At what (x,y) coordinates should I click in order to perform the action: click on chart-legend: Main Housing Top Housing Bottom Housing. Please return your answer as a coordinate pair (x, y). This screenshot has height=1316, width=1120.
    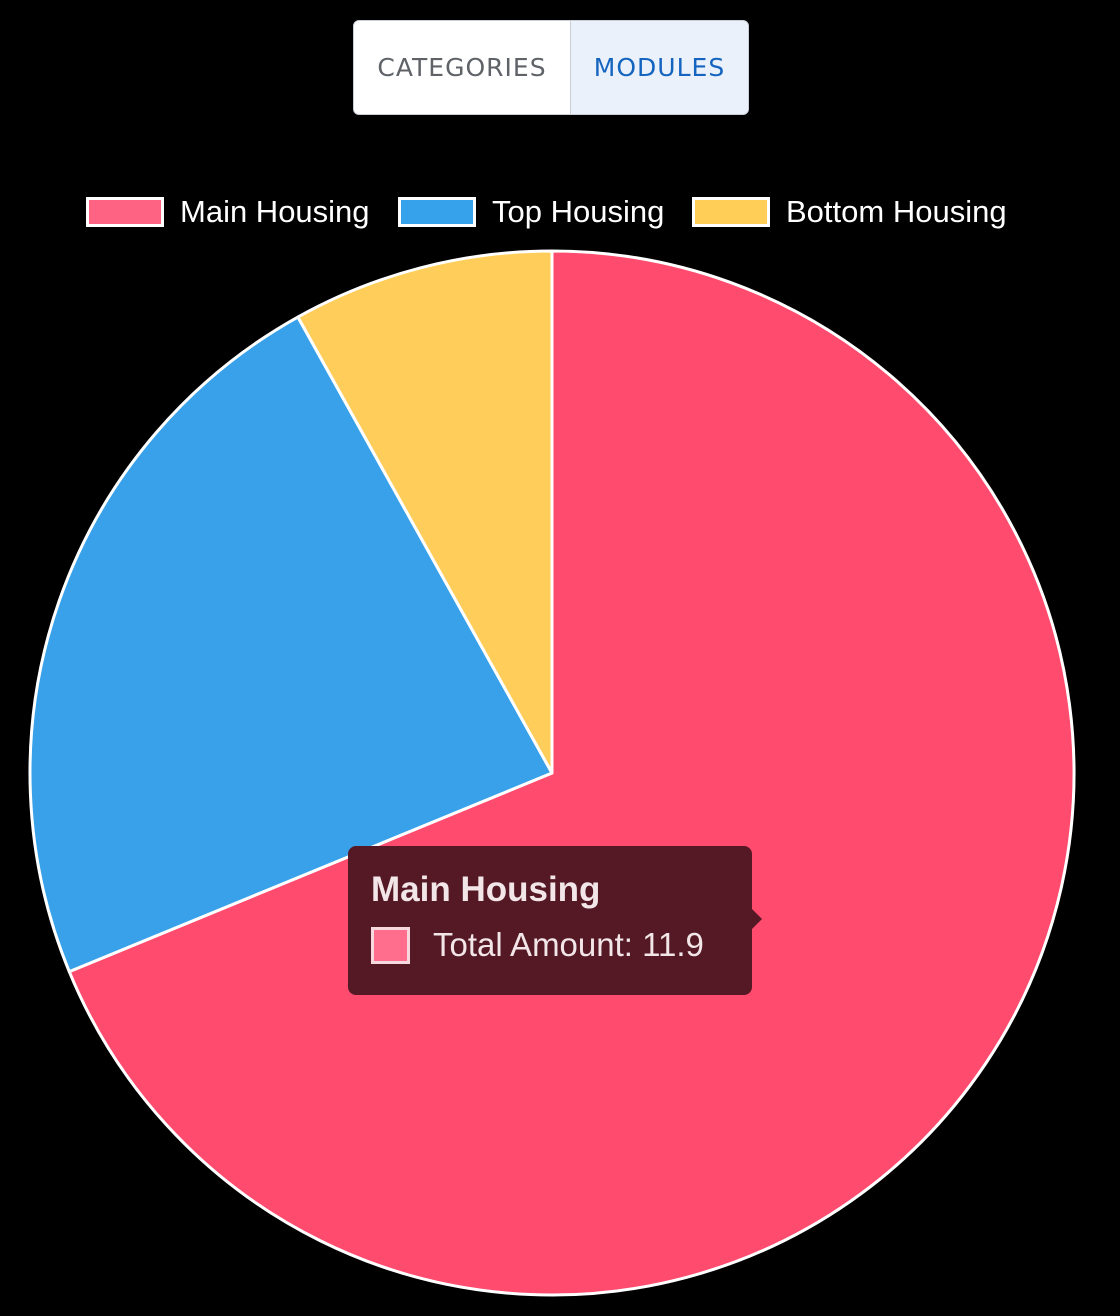
    Looking at the image, I should click on (560, 212).